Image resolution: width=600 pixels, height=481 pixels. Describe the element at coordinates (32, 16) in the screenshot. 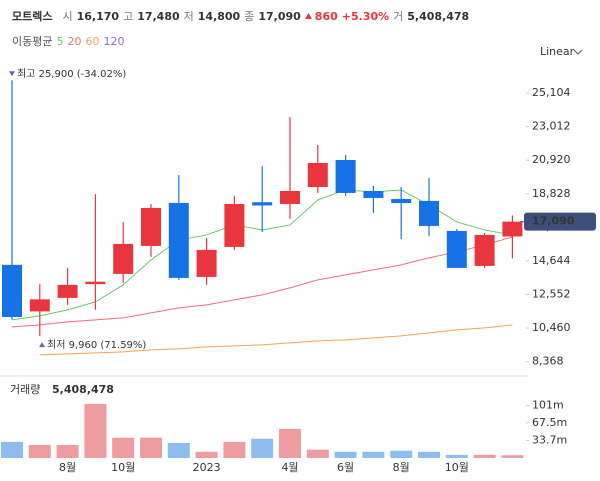

I see `stock-name: 모트렉스` at that location.